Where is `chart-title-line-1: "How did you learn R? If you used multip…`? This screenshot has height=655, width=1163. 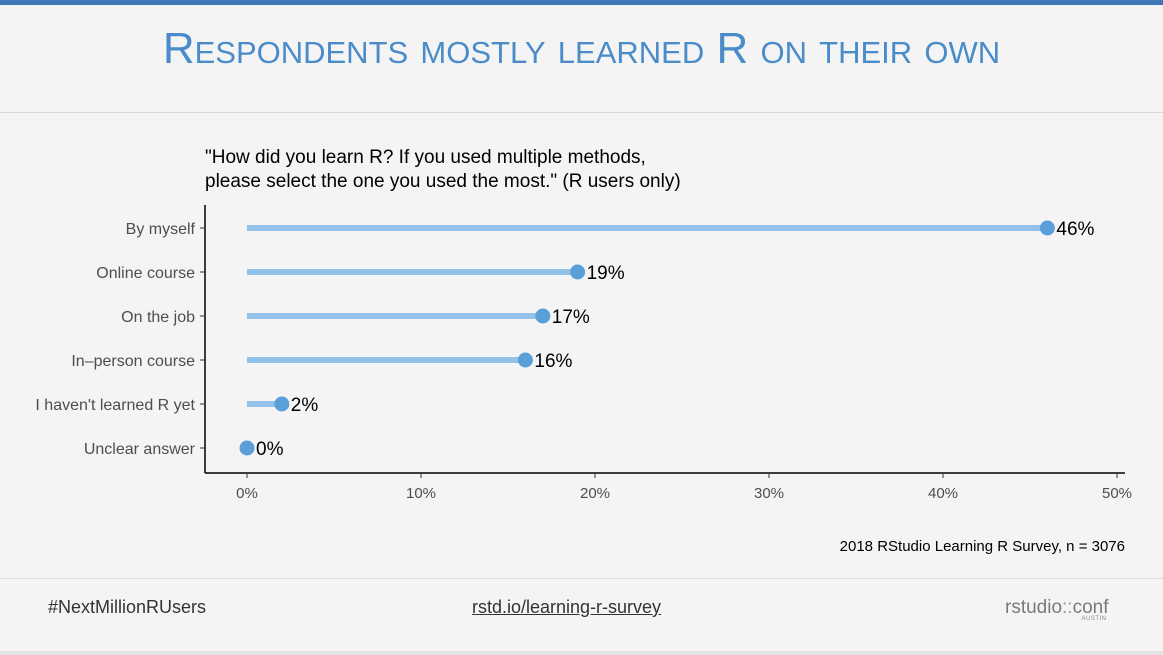
chart-title-line-1: "How did you learn R? If you used multip… is located at coordinates (425, 157).